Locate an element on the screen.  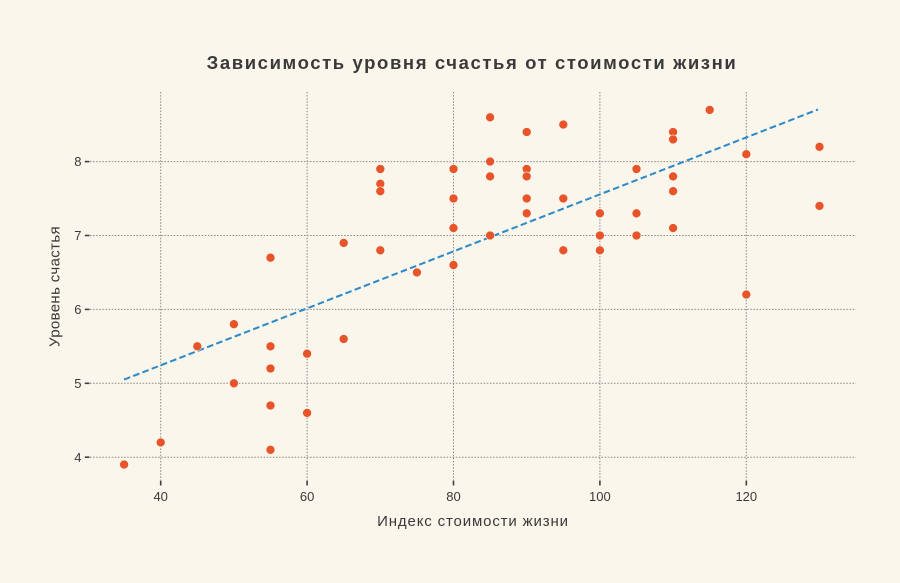
svg-text: 4 is located at coordinates (77, 457).